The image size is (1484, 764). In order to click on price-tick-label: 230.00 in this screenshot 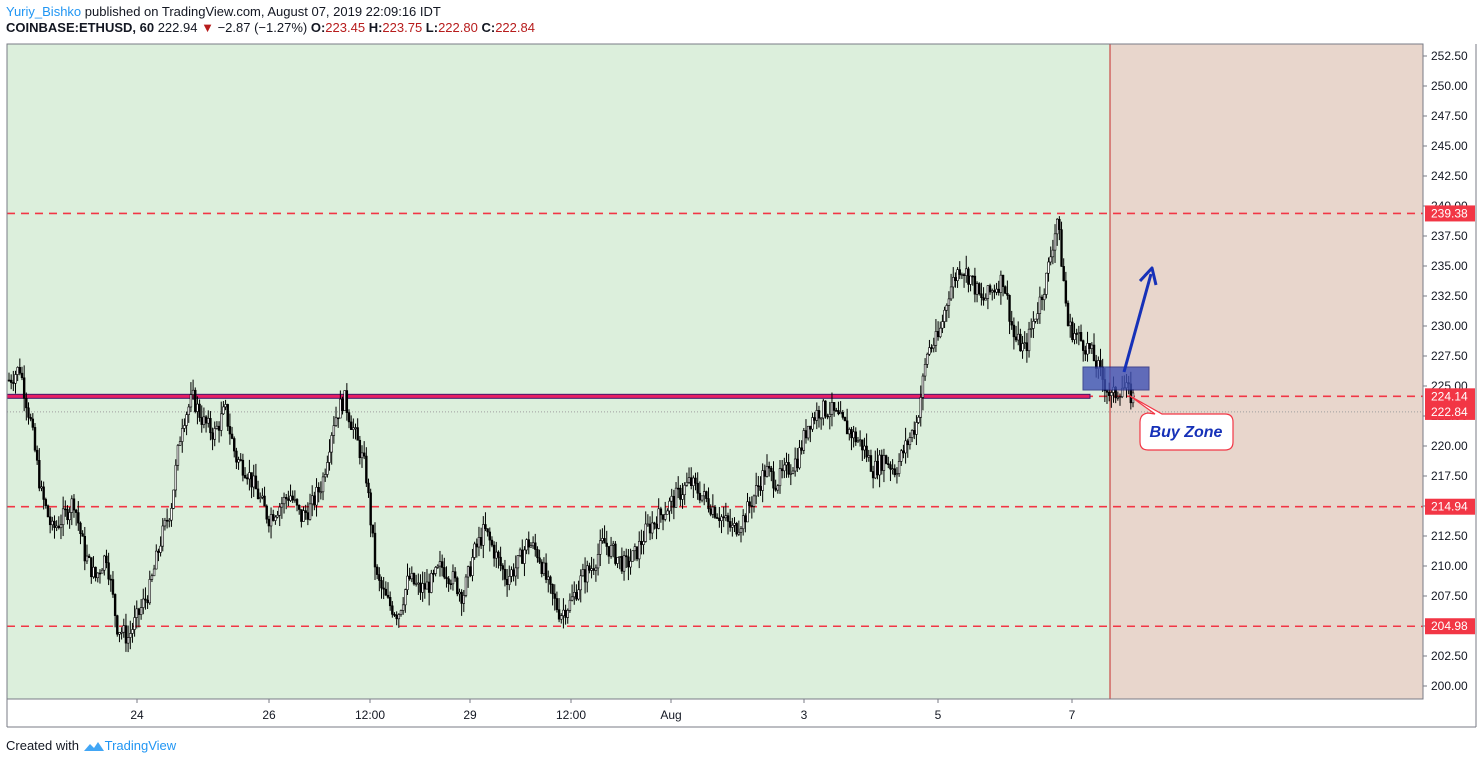, I will do `click(1449, 326)`.